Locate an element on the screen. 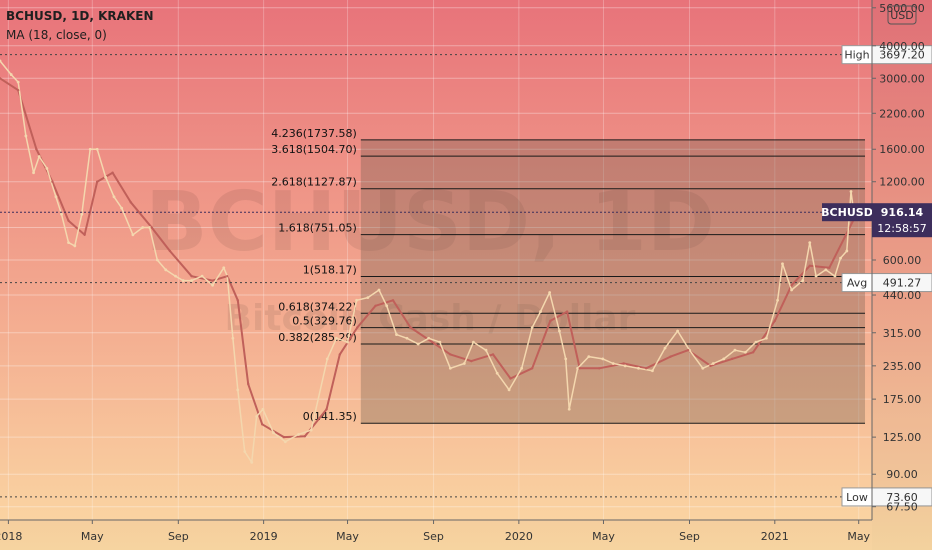  fib-level-label: 2.618(1127.87) is located at coordinates (314, 182).